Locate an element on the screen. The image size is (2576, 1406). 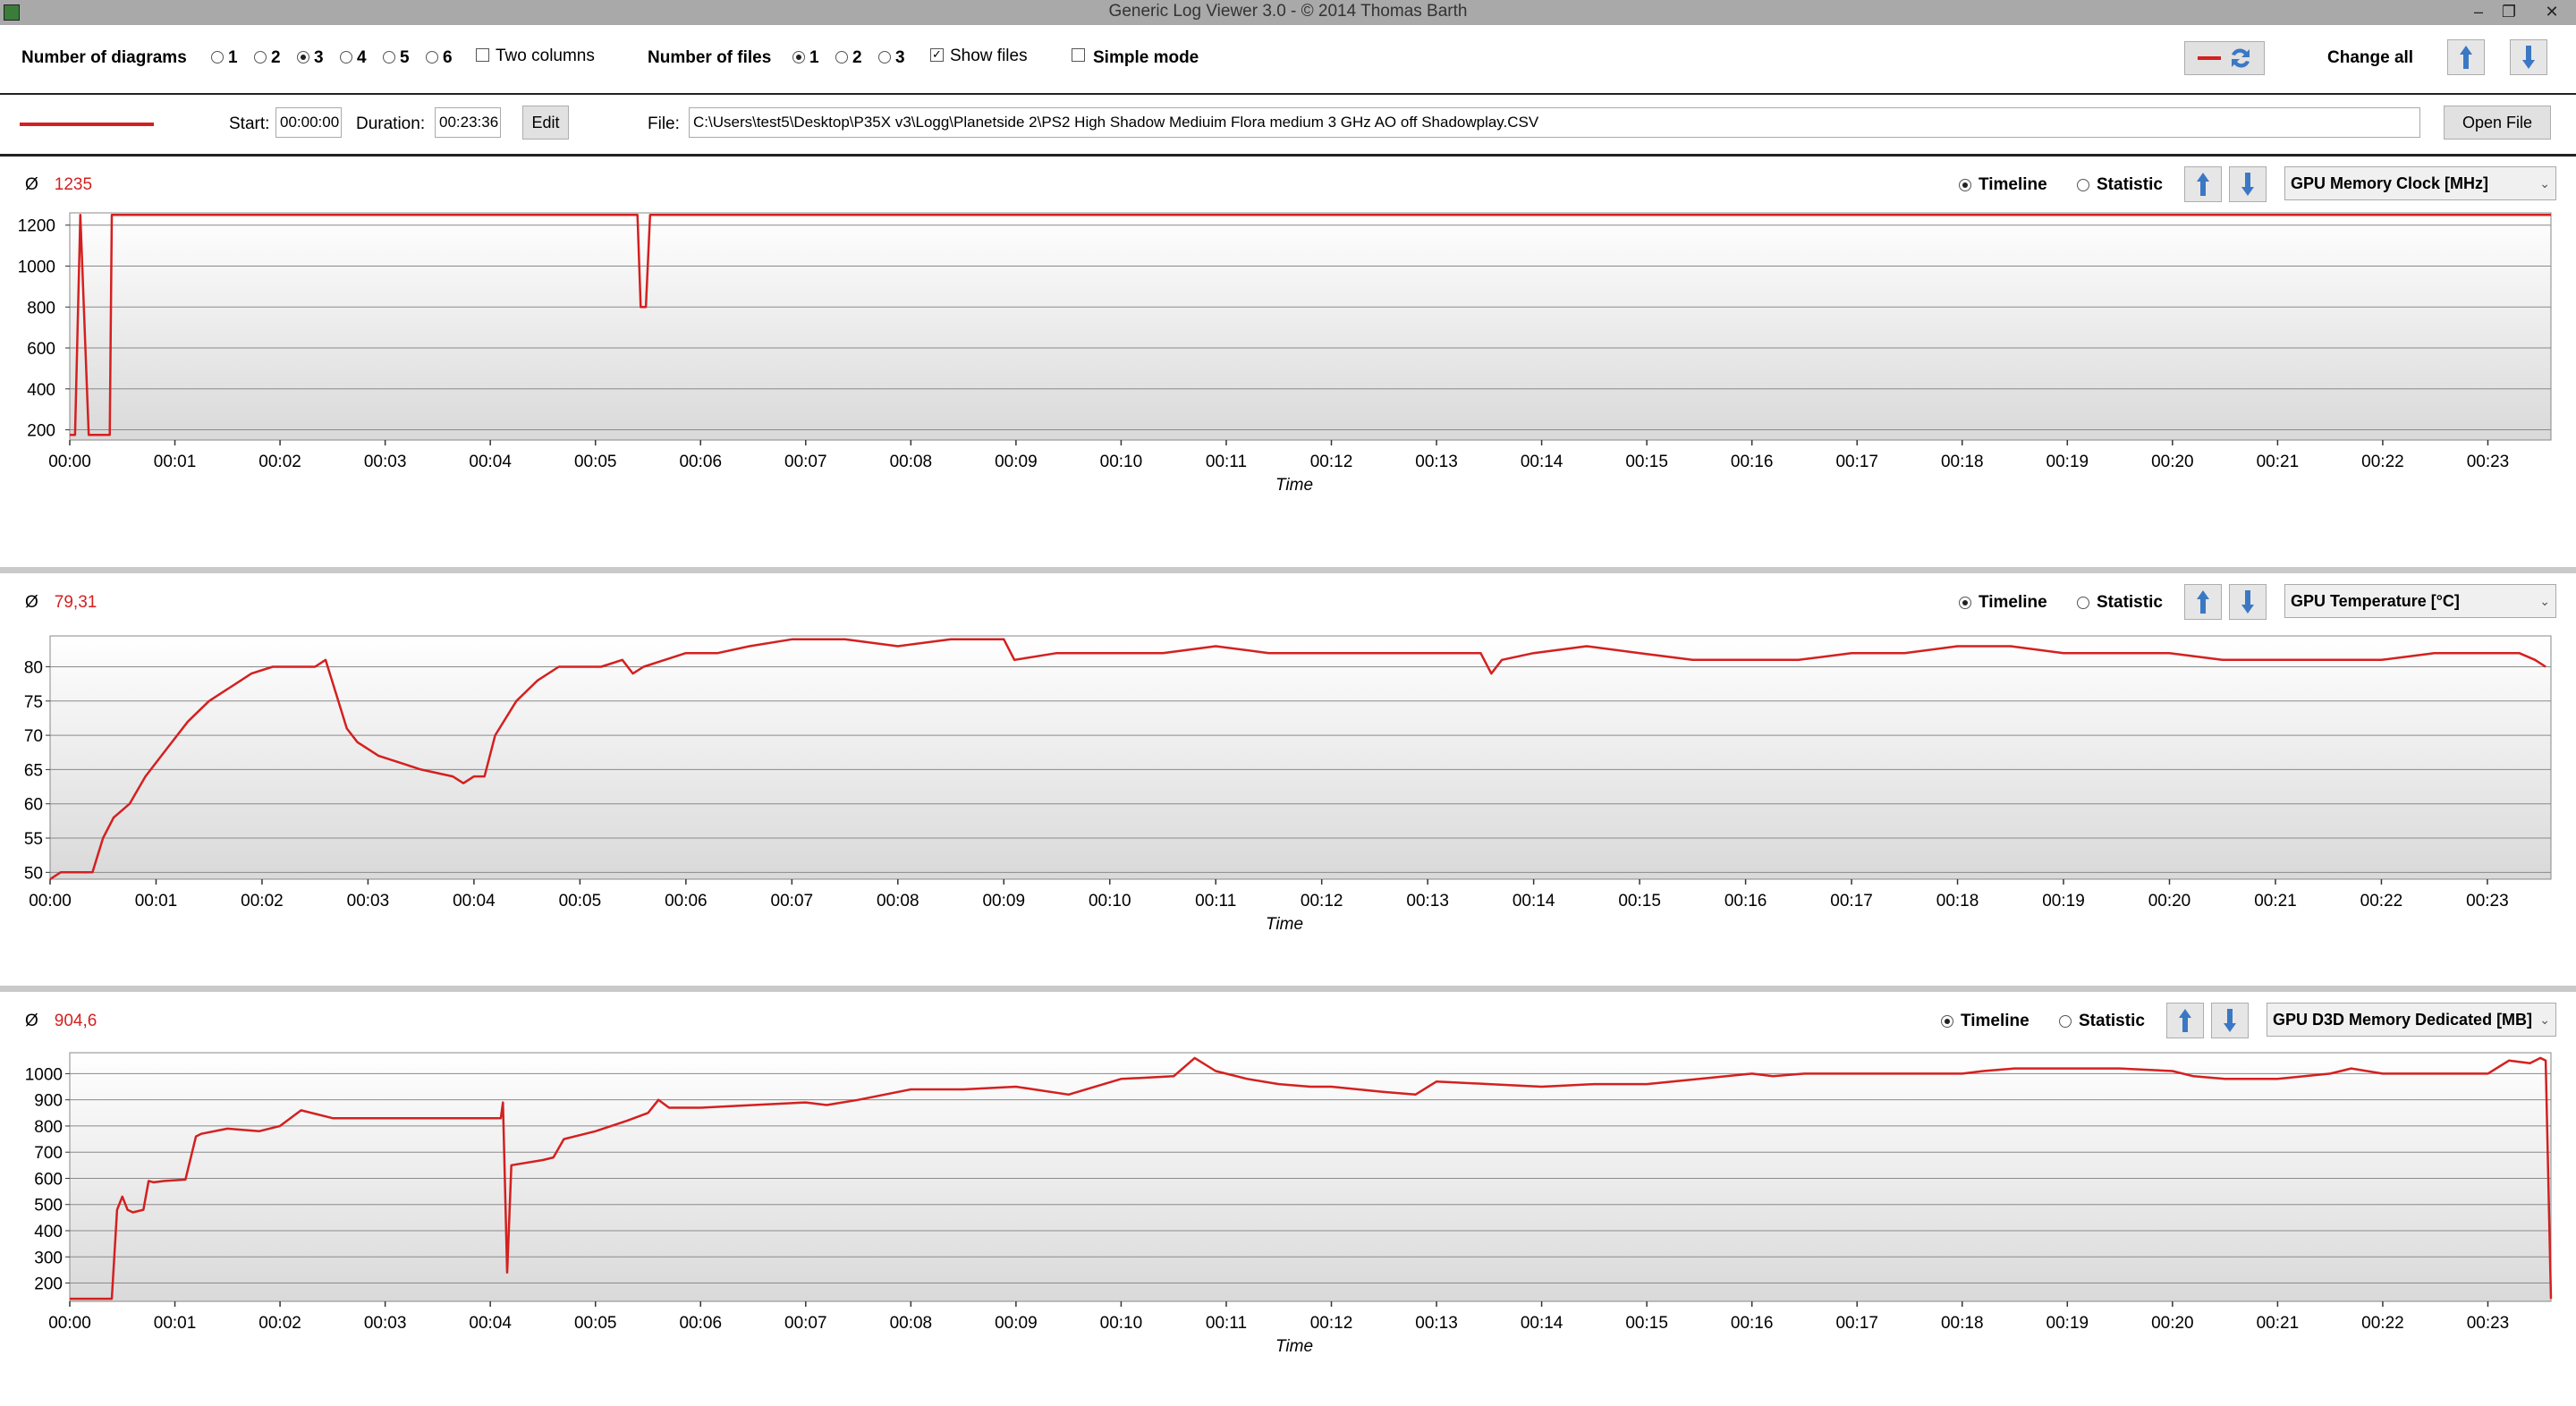
average-value: 904,6 is located at coordinates (75, 1021).